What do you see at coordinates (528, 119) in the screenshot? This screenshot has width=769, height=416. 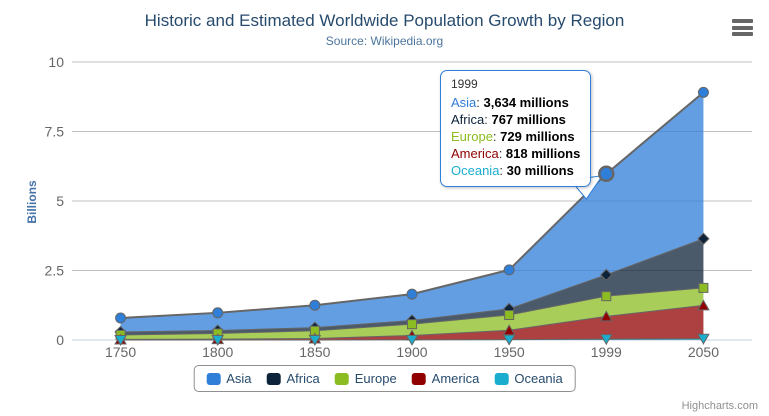 I see `tooltip-series-value: 767 millions` at bounding box center [528, 119].